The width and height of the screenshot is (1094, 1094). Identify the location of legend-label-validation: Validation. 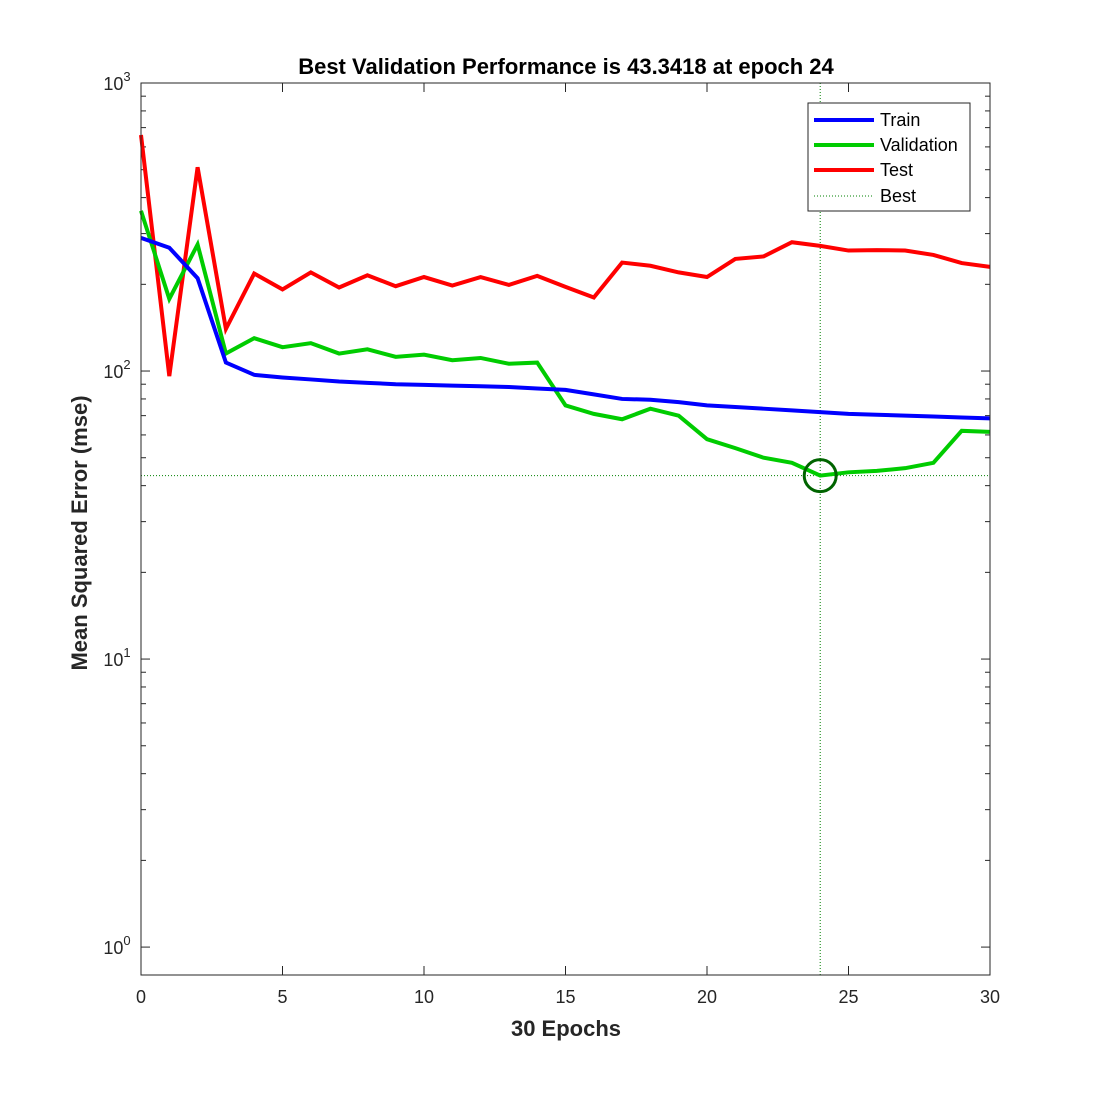
(919, 145).